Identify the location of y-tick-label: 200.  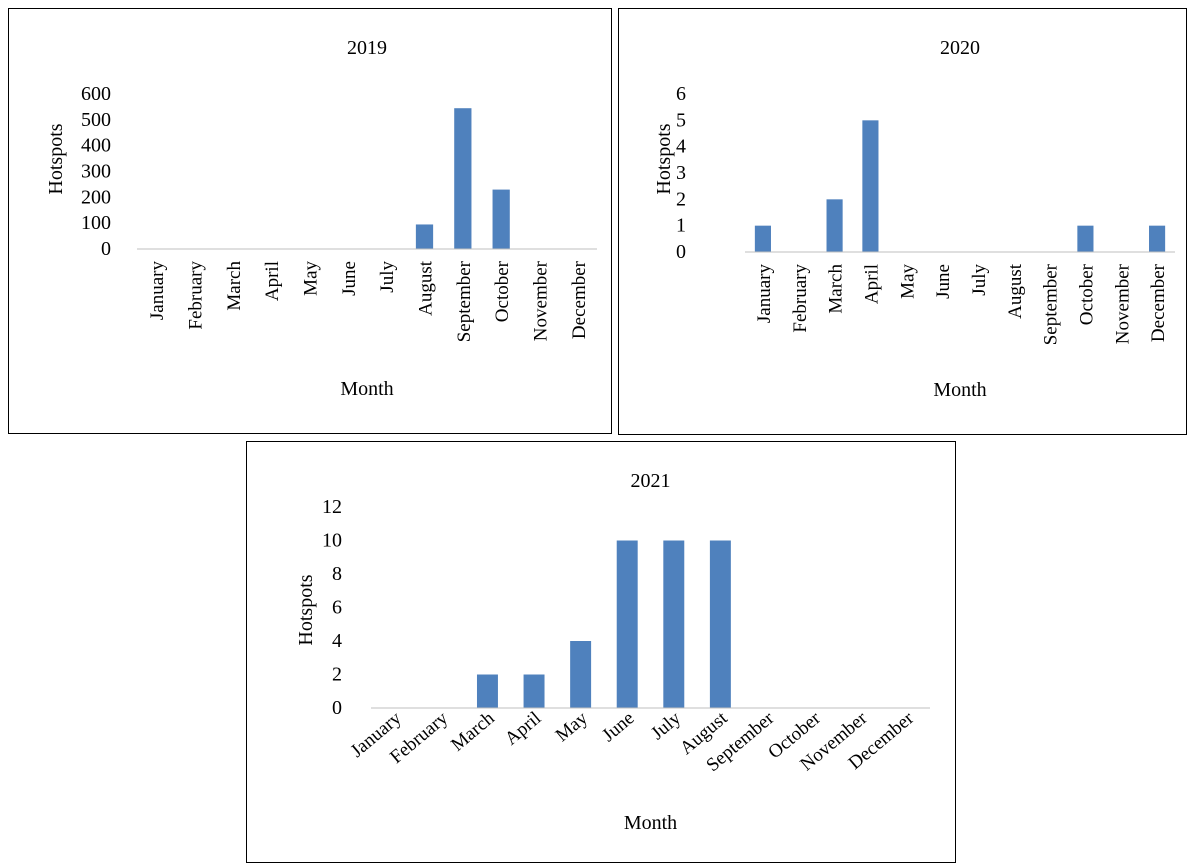
(96, 197).